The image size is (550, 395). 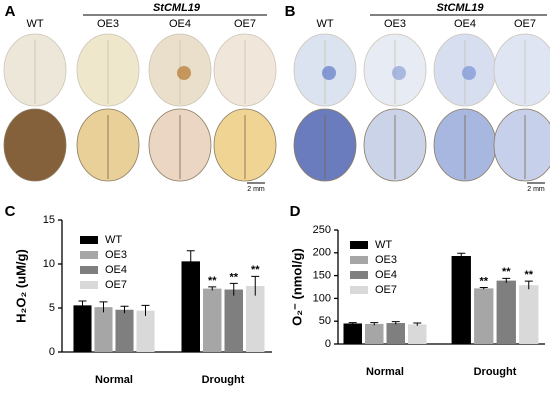 What do you see at coordinates (20, 286) in the screenshot?
I see `y-axis-title: H₂O₂ (uM/g)` at bounding box center [20, 286].